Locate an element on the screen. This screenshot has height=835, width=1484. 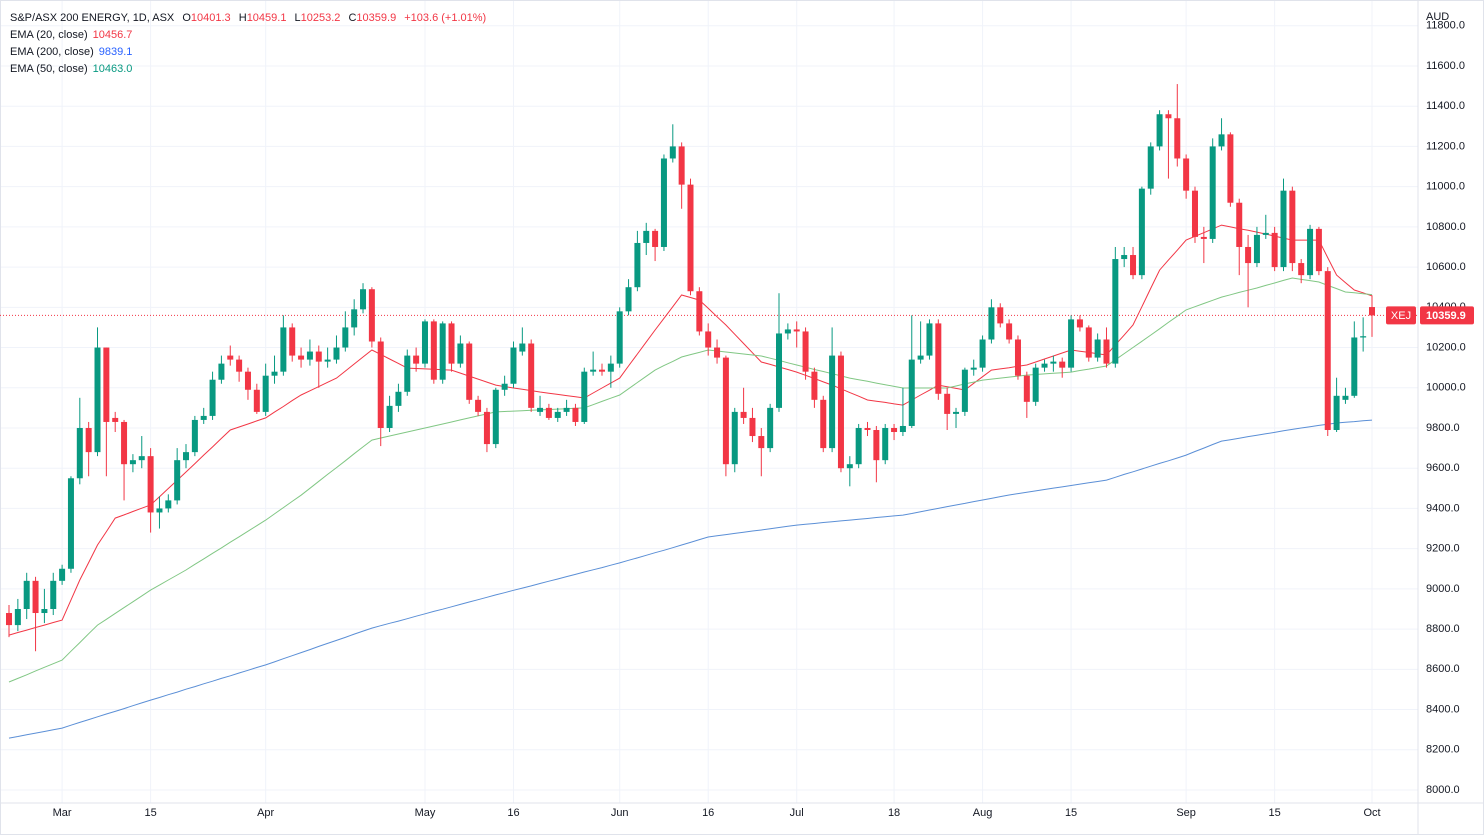
price-tag: 10359.9 is located at coordinates (1446, 316).